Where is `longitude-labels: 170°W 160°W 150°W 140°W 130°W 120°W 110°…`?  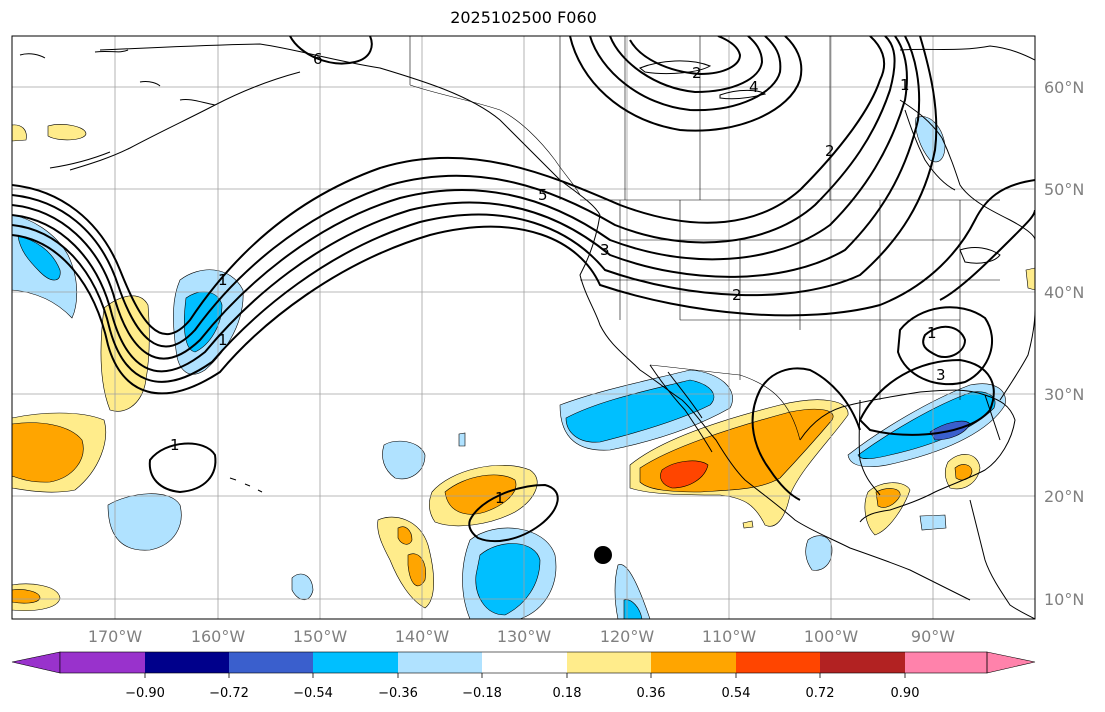
longitude-labels: 170°W 160°W 150°W 140°W 130°W 120°W 110°… is located at coordinates (521, 636).